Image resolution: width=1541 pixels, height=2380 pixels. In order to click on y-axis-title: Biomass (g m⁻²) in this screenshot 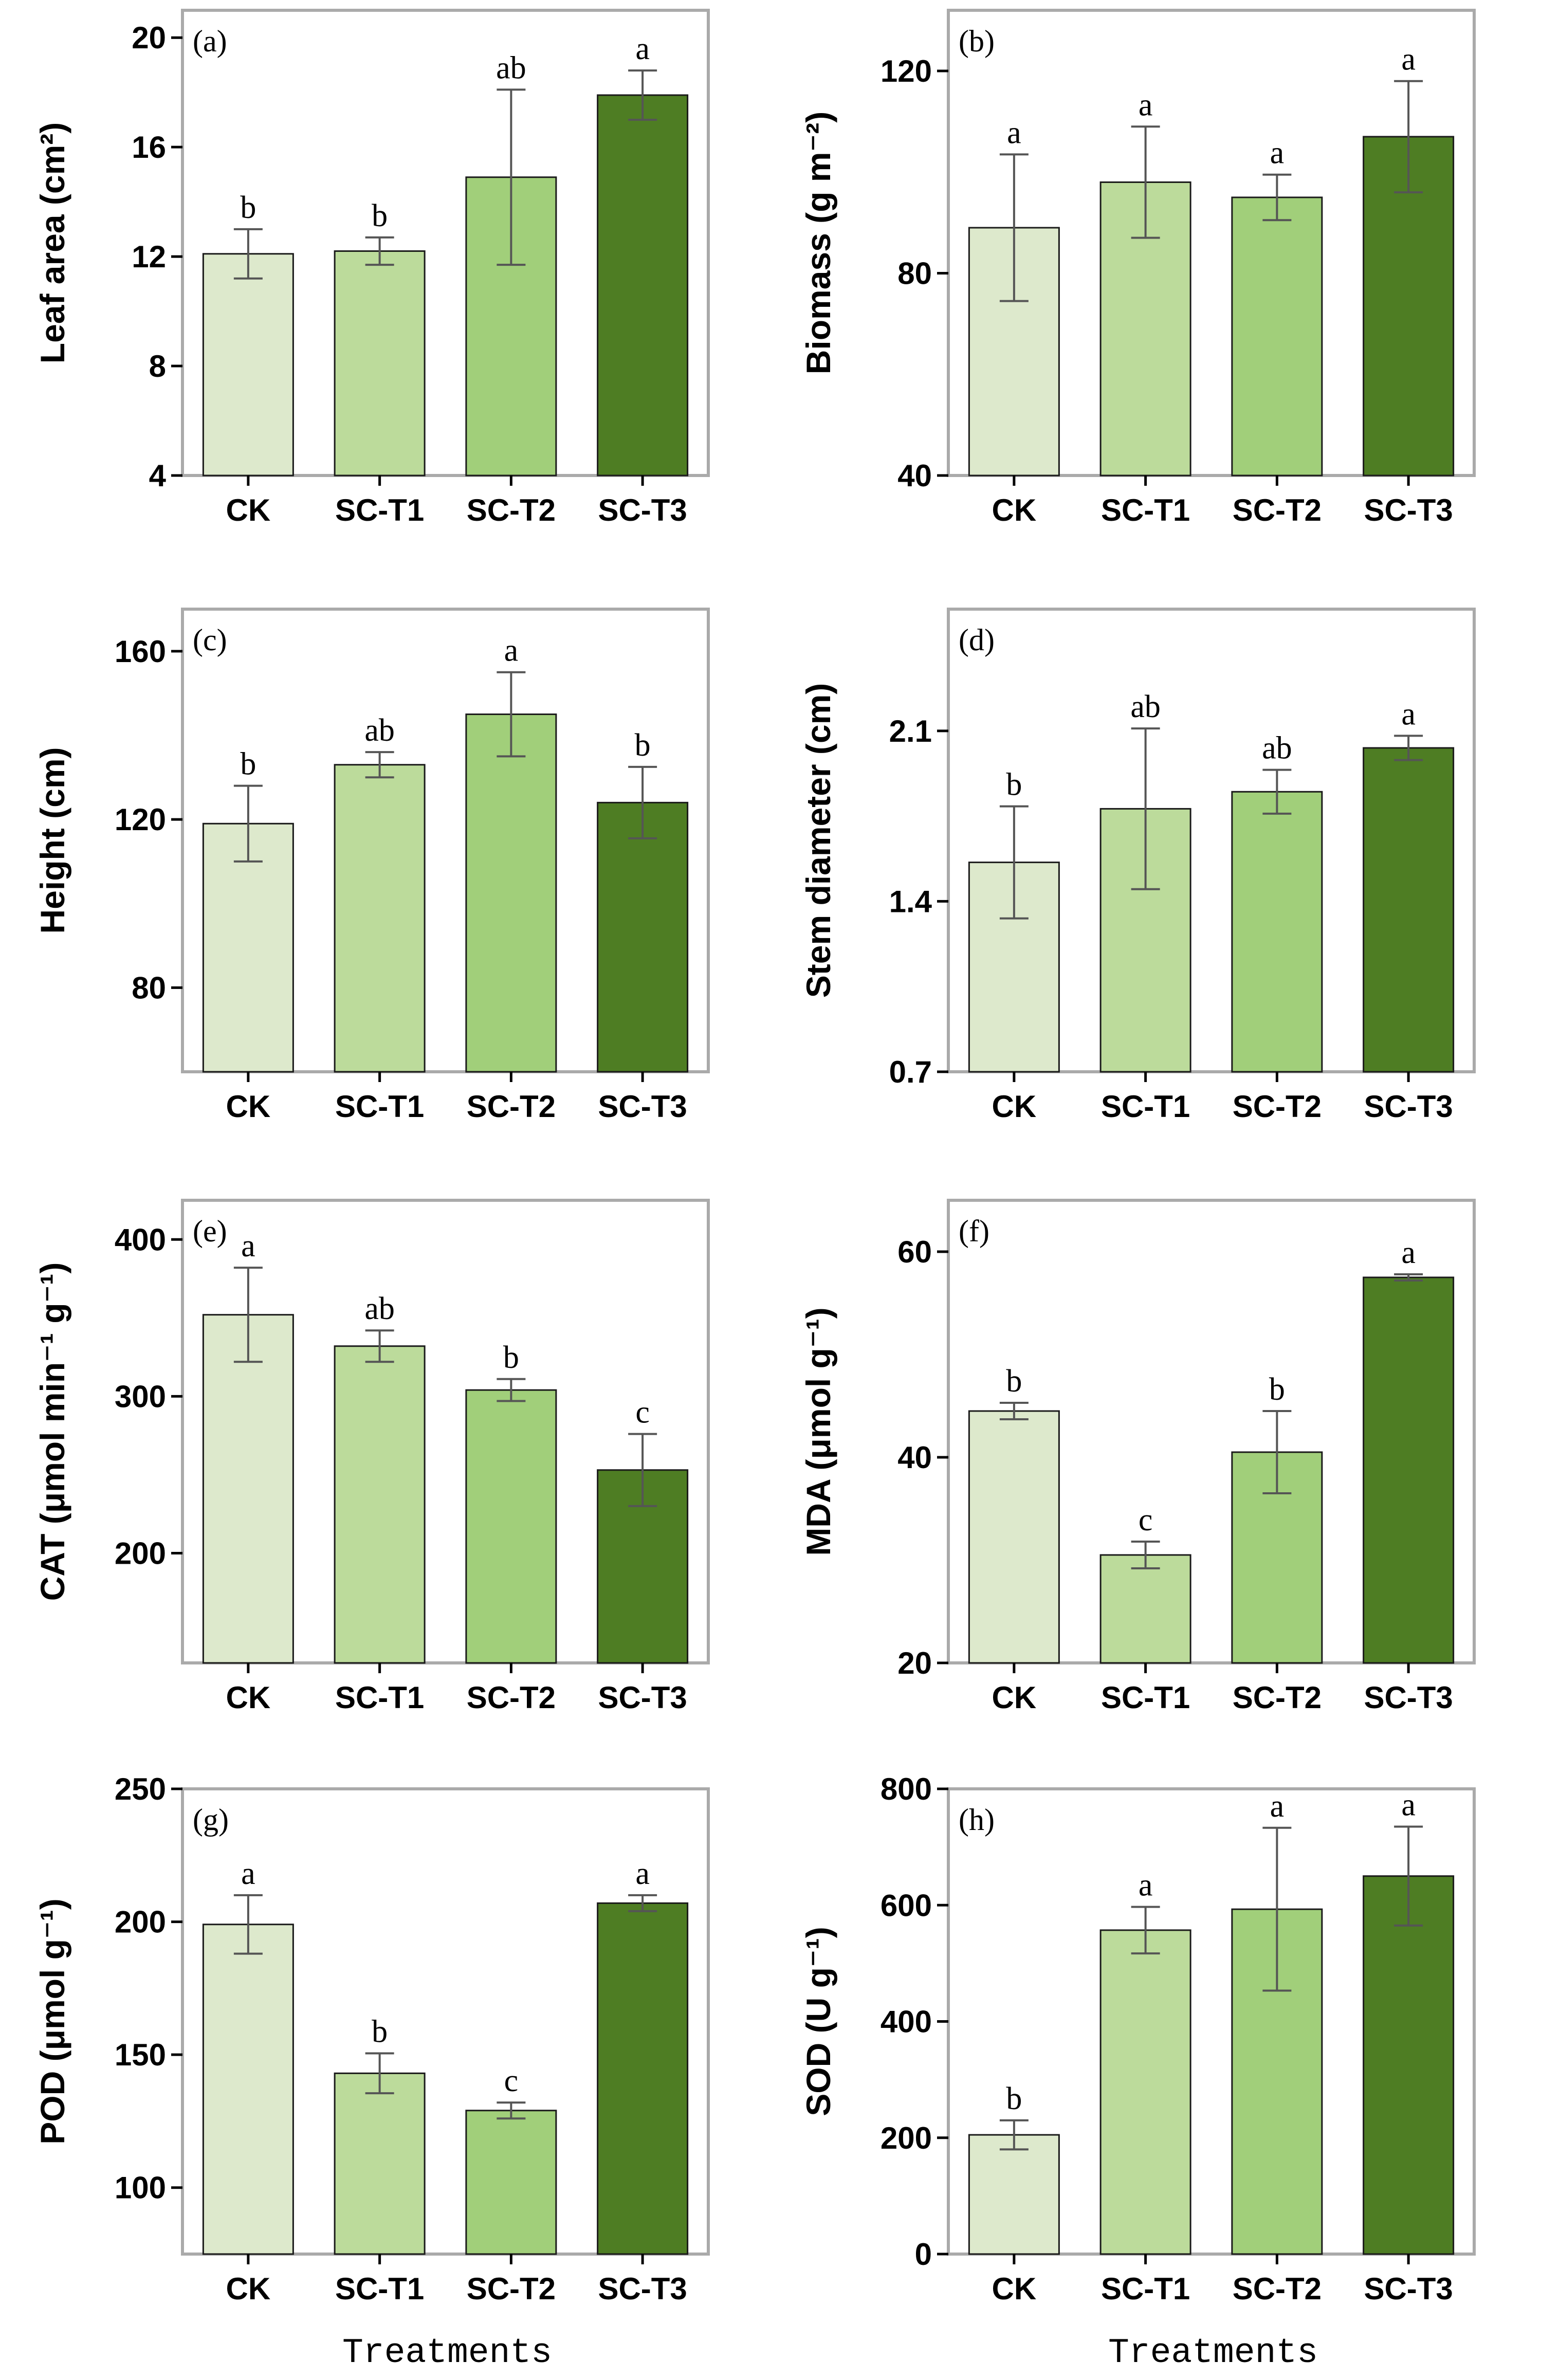, I will do `click(818, 244)`.